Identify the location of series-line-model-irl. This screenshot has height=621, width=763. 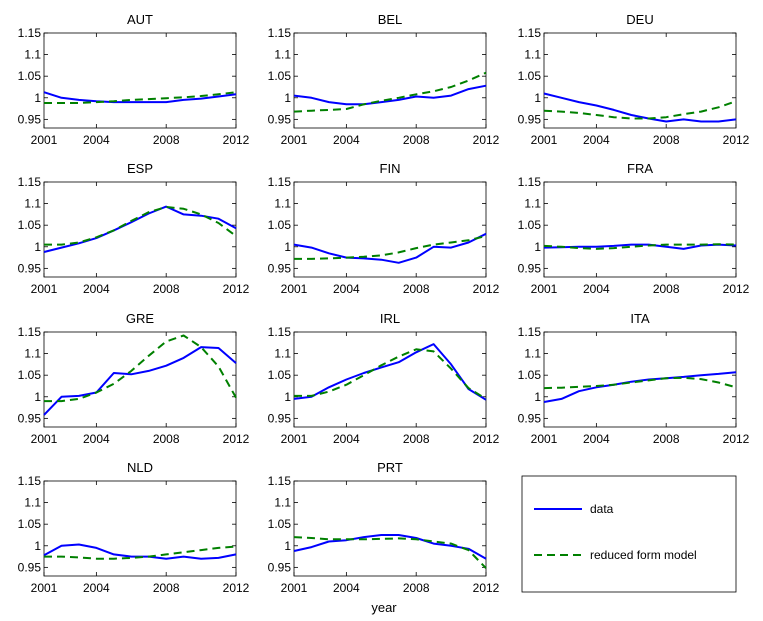
(390, 374).